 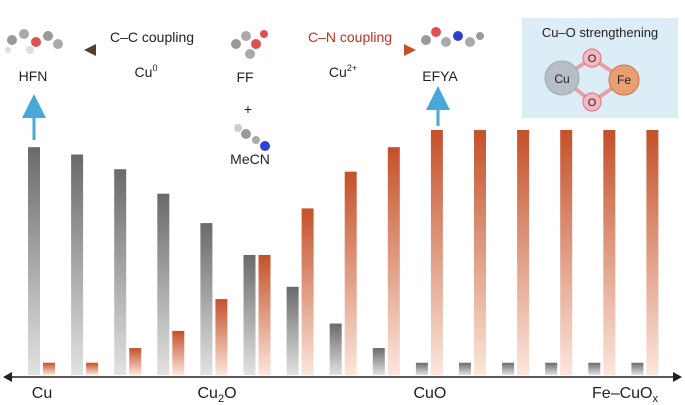 I want to click on labels: Cu Cu2O CuO Fe–CuOx, so click(x=345, y=395).